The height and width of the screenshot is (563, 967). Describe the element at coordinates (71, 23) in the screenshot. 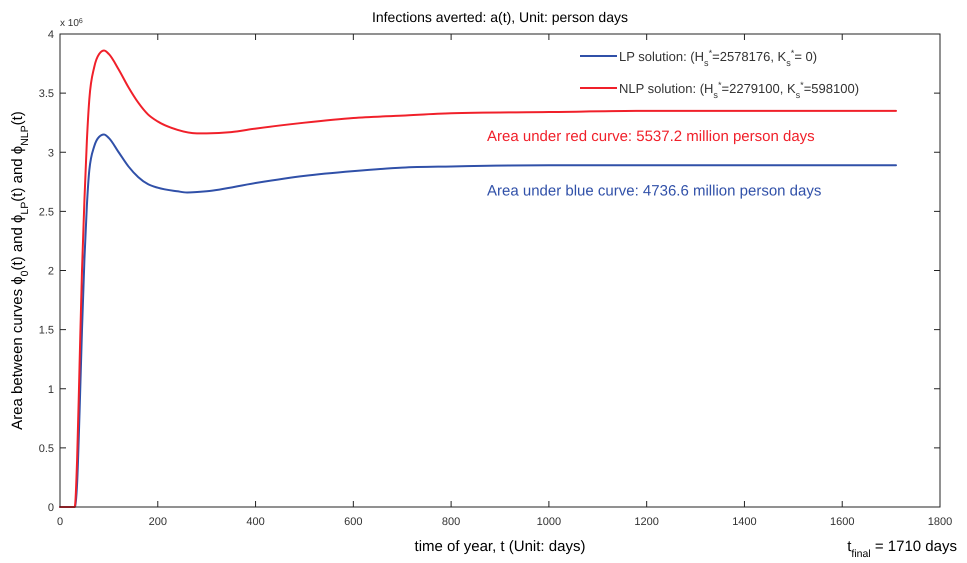

I see `text: x 10$^{6}$` at that location.